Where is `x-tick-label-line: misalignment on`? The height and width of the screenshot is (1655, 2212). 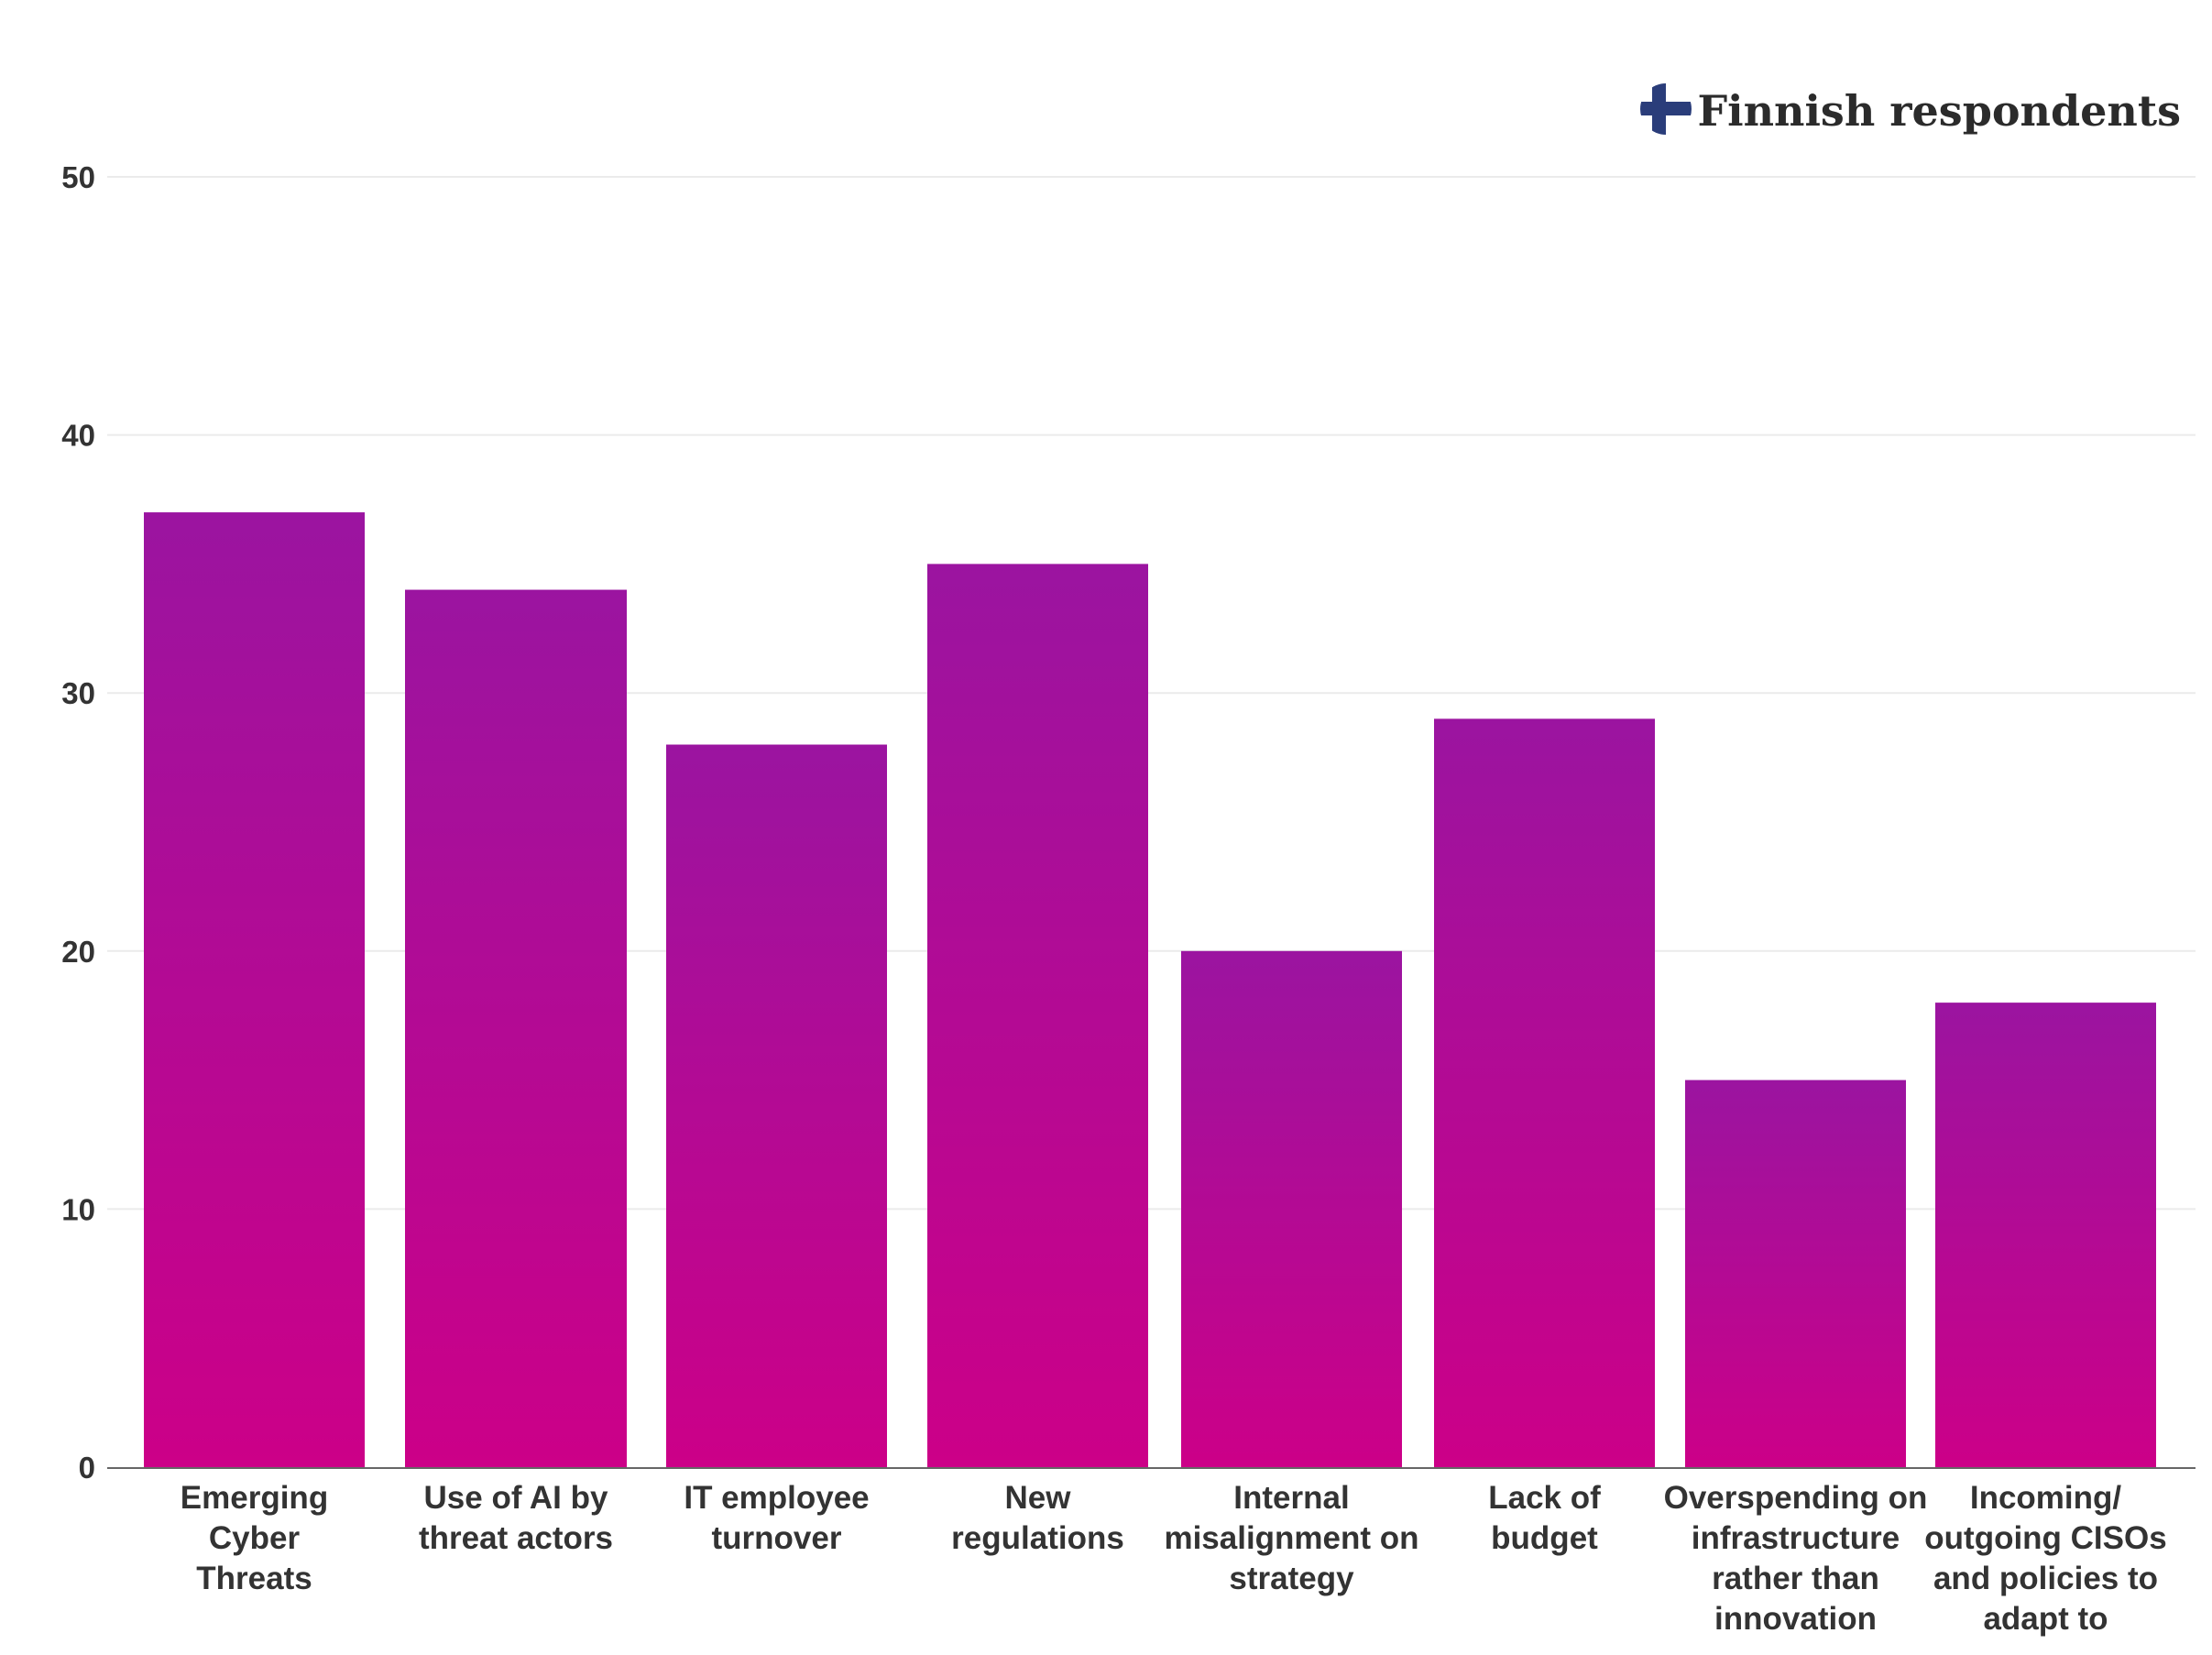 x-tick-label-line: misalignment on is located at coordinates (1291, 1538).